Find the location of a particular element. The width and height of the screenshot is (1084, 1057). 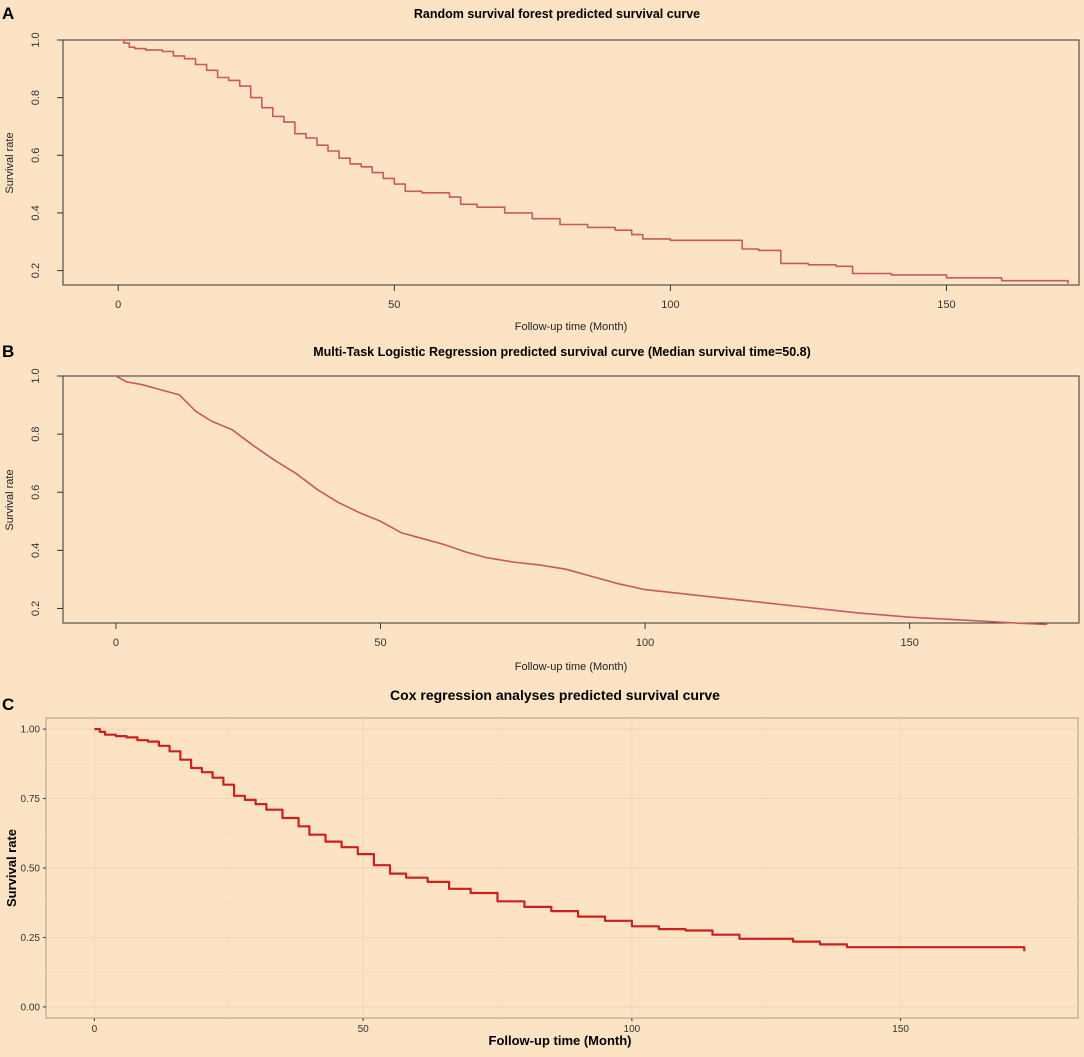

panel-a-x-axis-label: Follow-up time (Month) is located at coordinates (571, 327).